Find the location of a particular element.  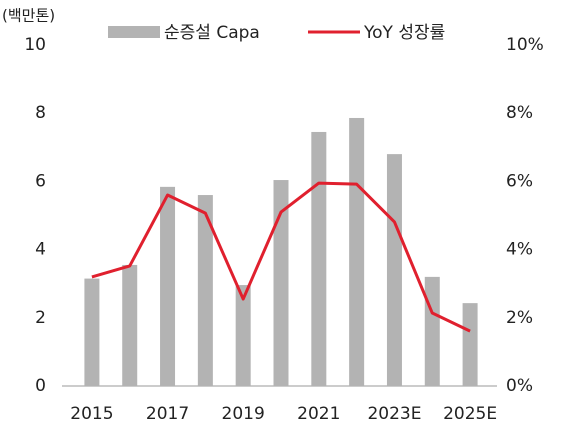

x-tick-label: 2017 is located at coordinates (167, 414).